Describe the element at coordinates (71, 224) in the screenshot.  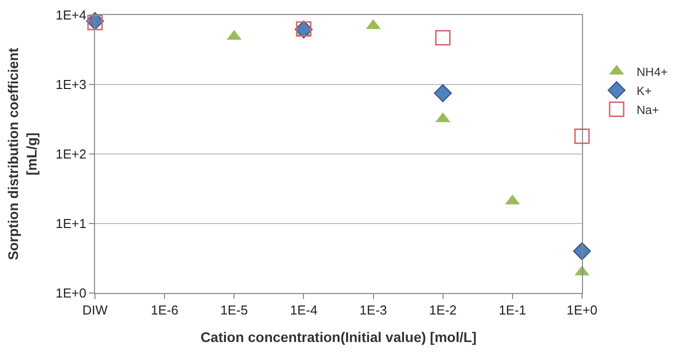
I see `y-tick-label: 1E+1` at that location.